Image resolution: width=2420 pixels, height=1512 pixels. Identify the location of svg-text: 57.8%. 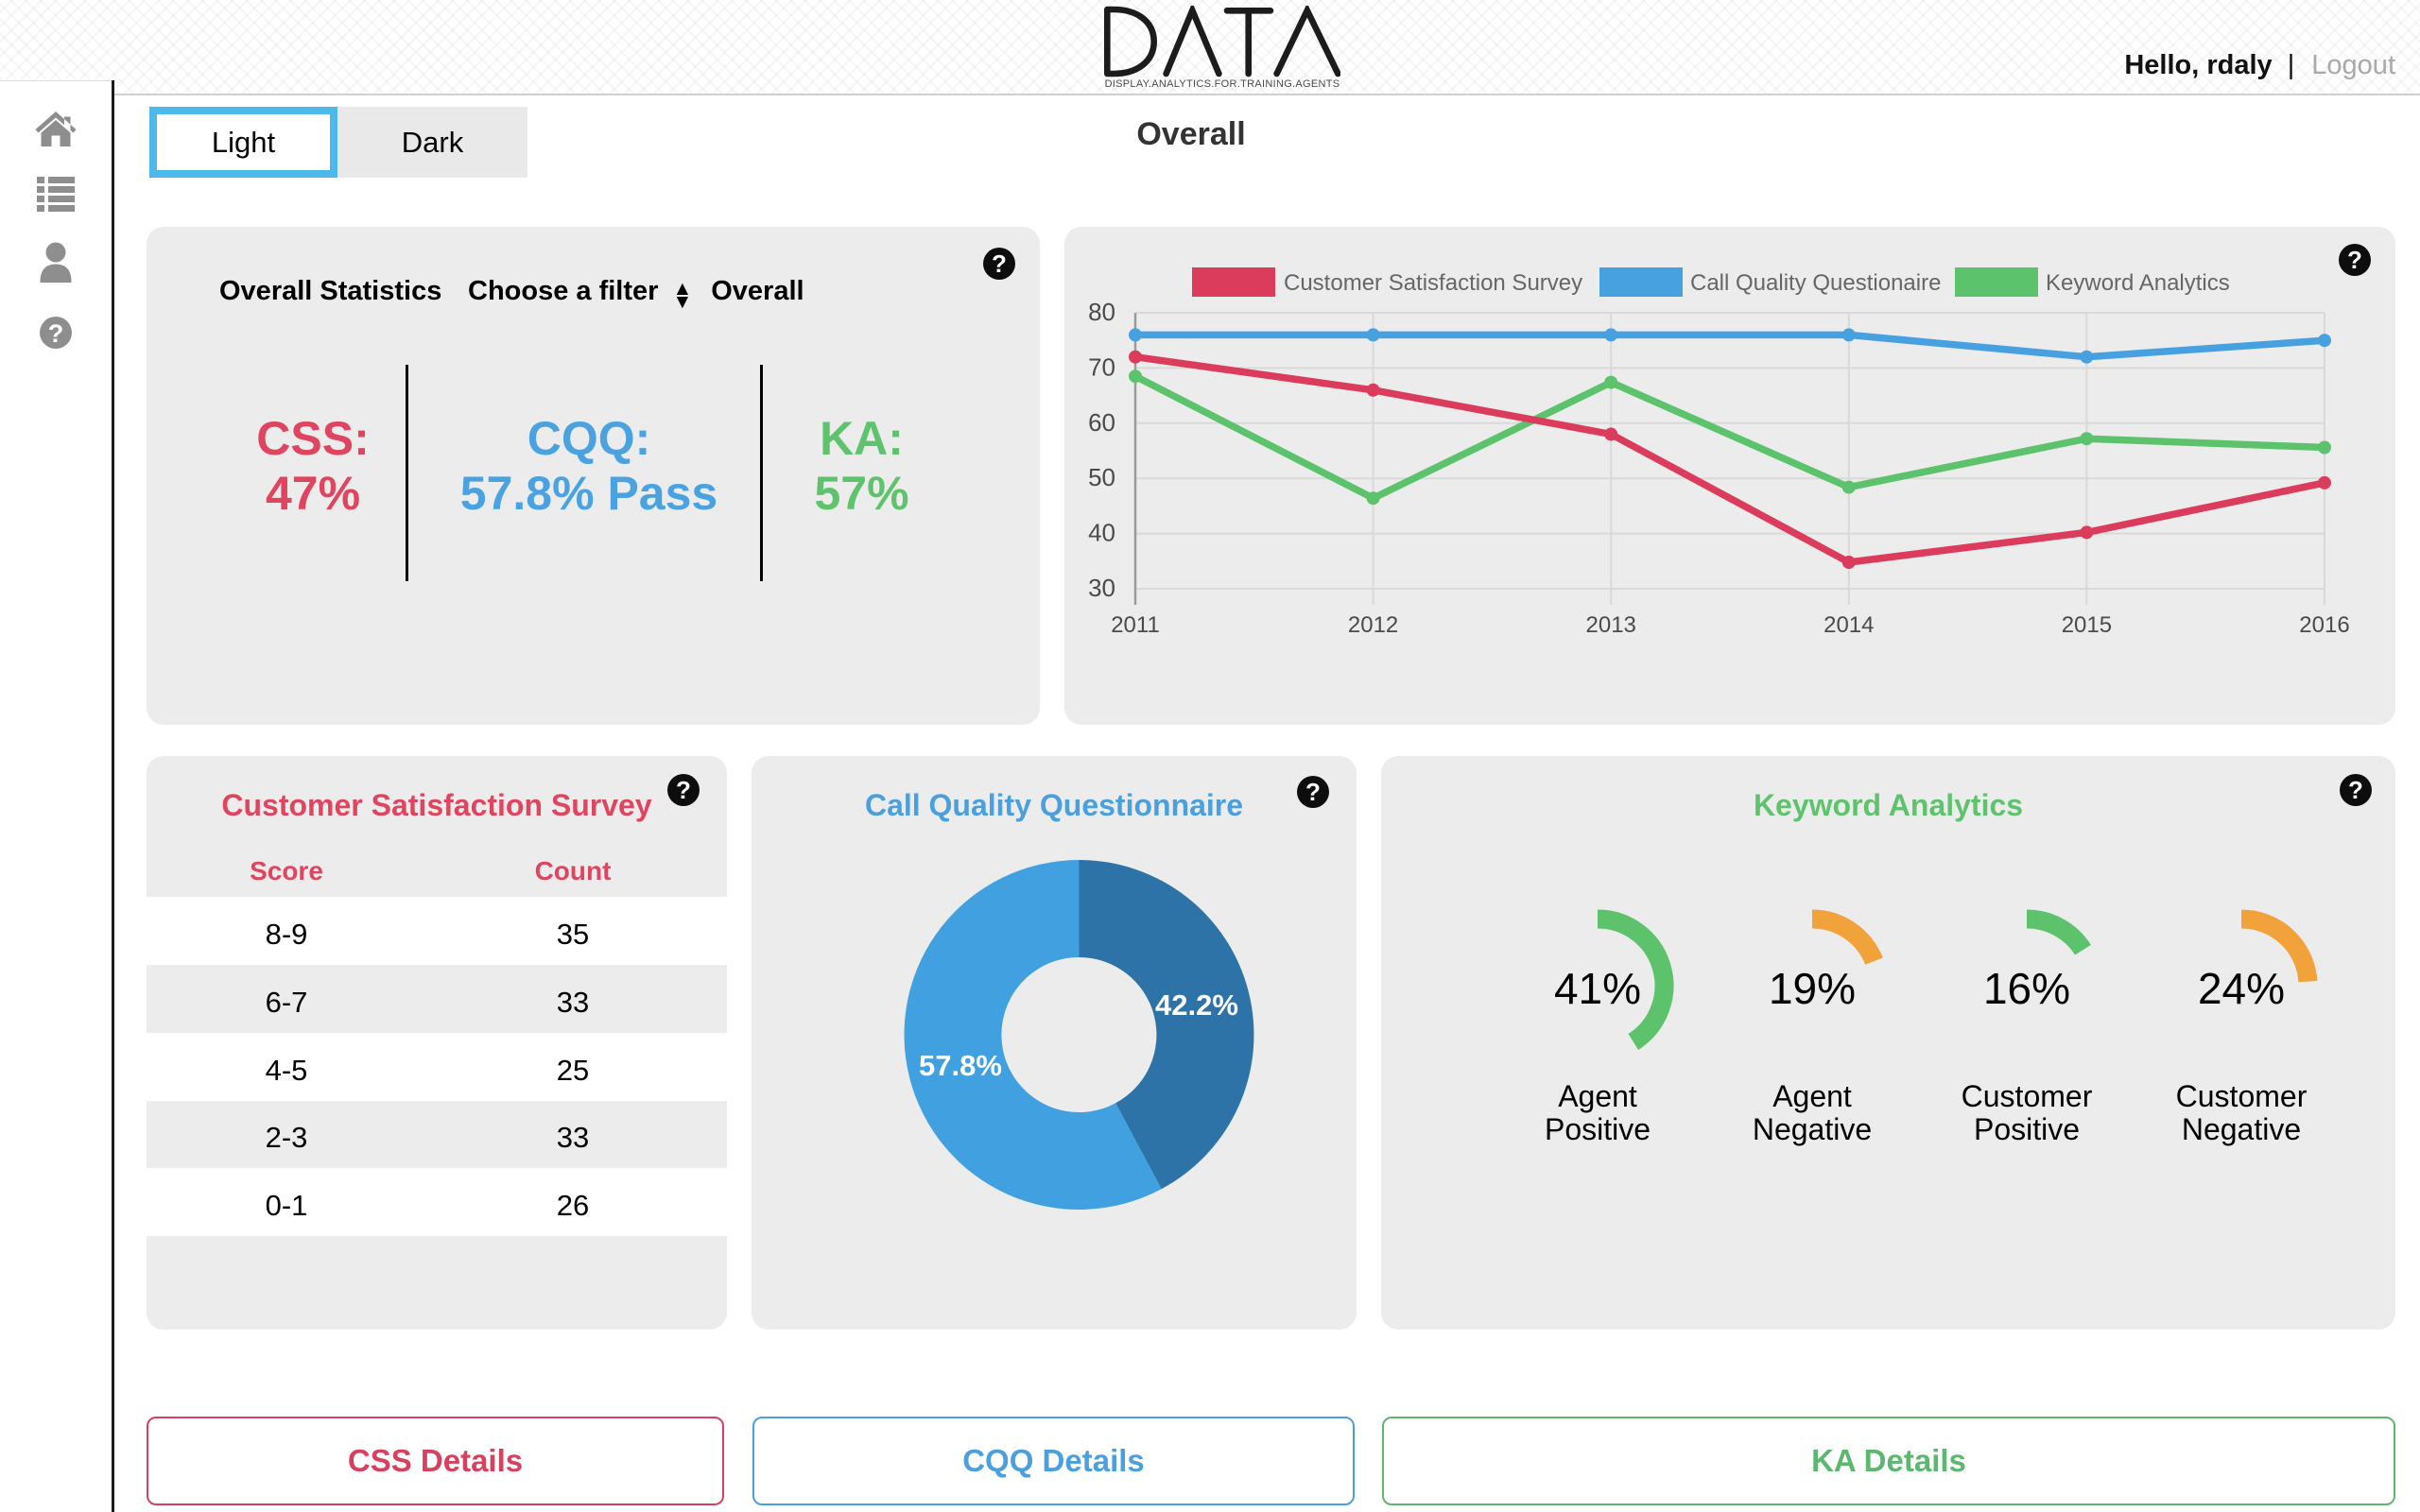
(960, 1065).